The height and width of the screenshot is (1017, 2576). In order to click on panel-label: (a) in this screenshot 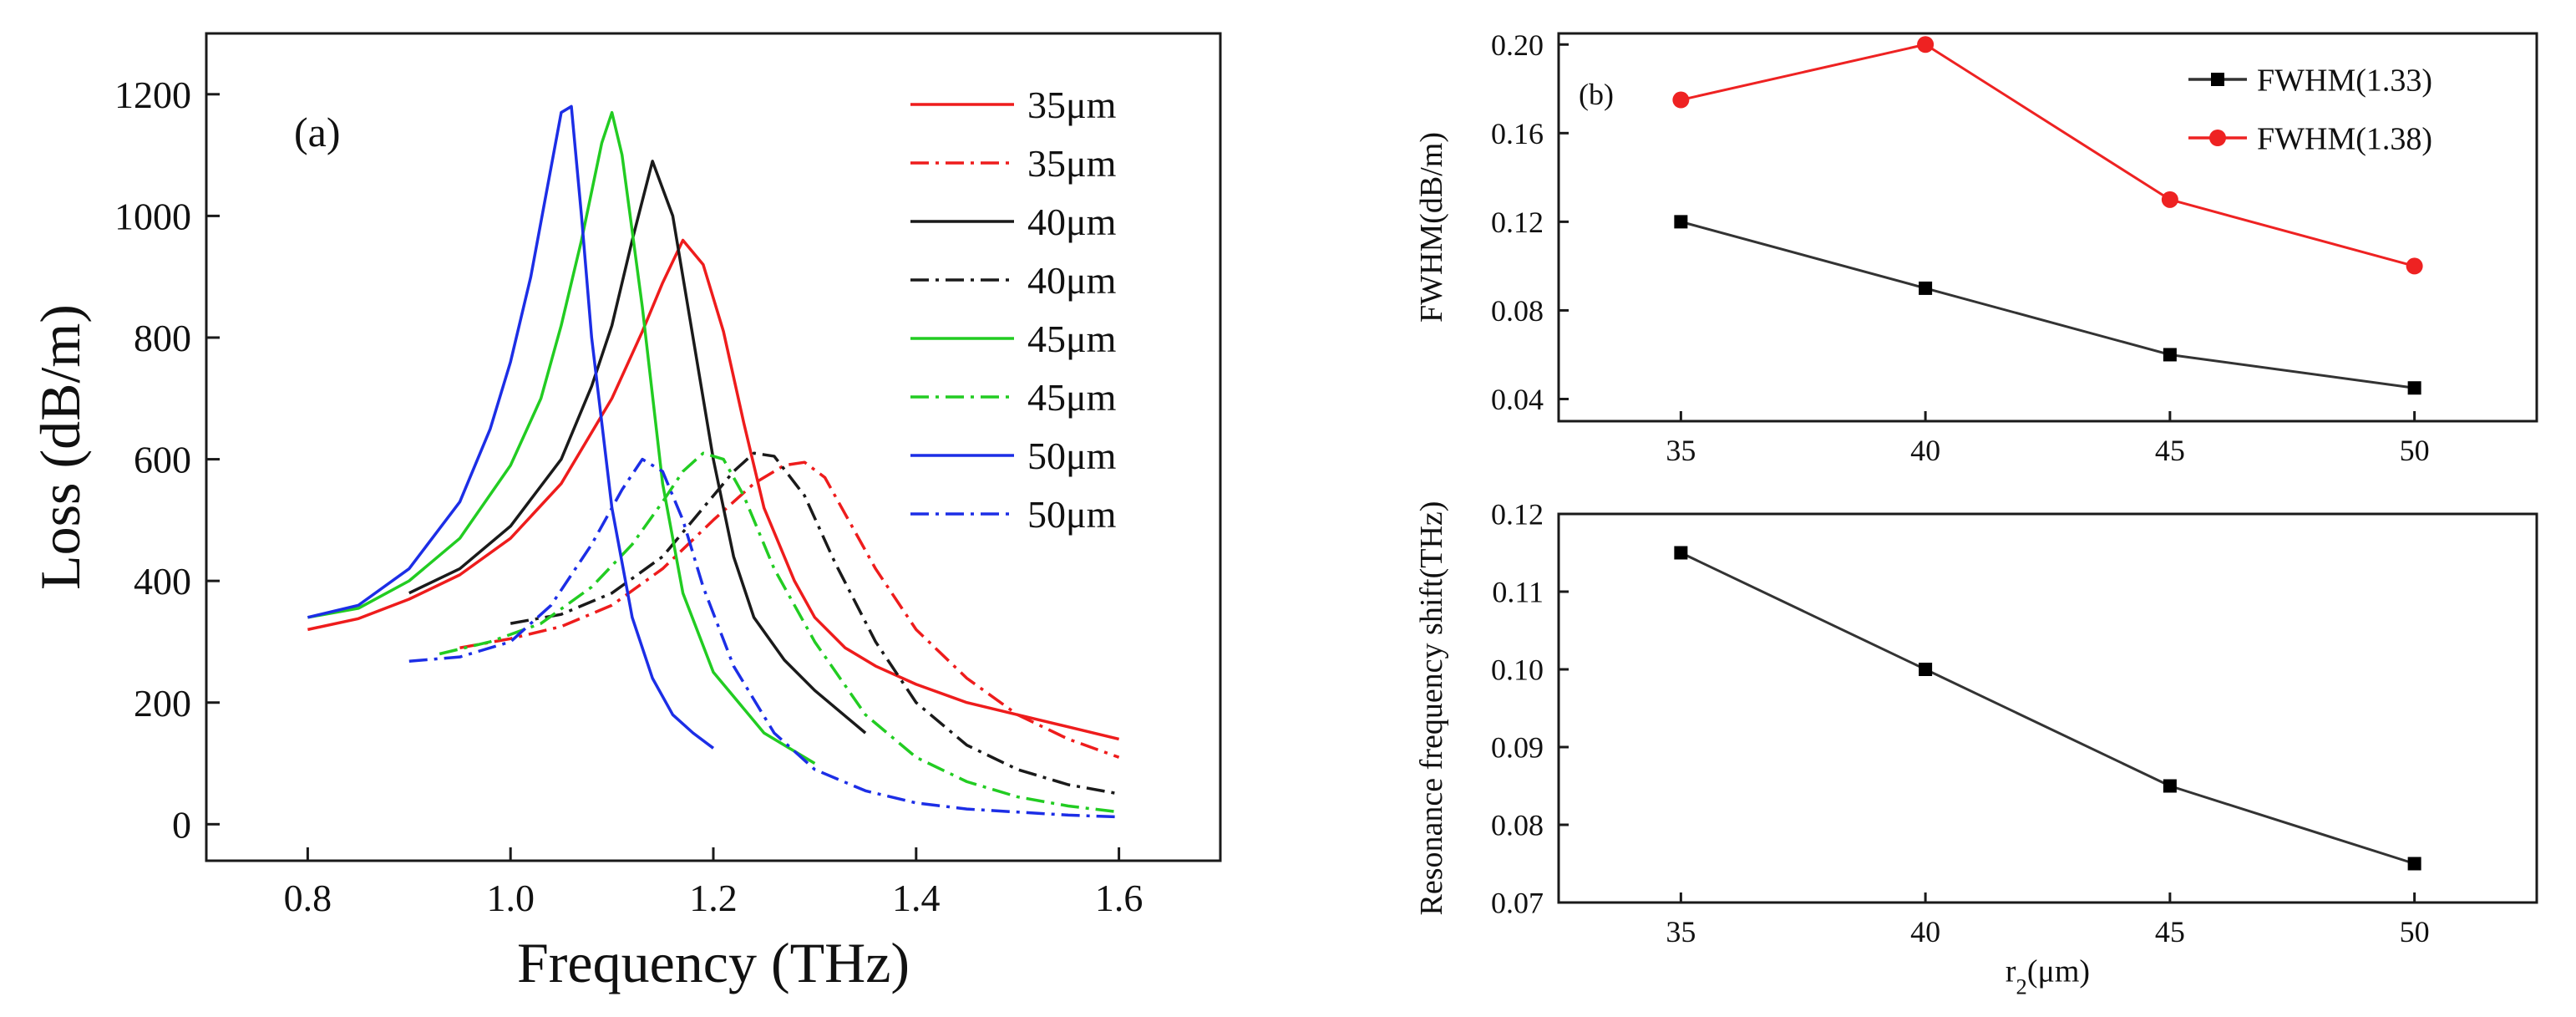, I will do `click(317, 132)`.